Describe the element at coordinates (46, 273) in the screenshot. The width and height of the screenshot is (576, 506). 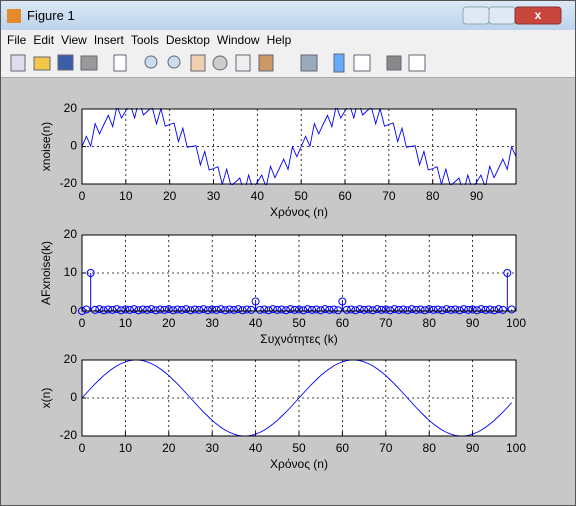
I see `y-axis-label: AFxnoise(k)` at that location.